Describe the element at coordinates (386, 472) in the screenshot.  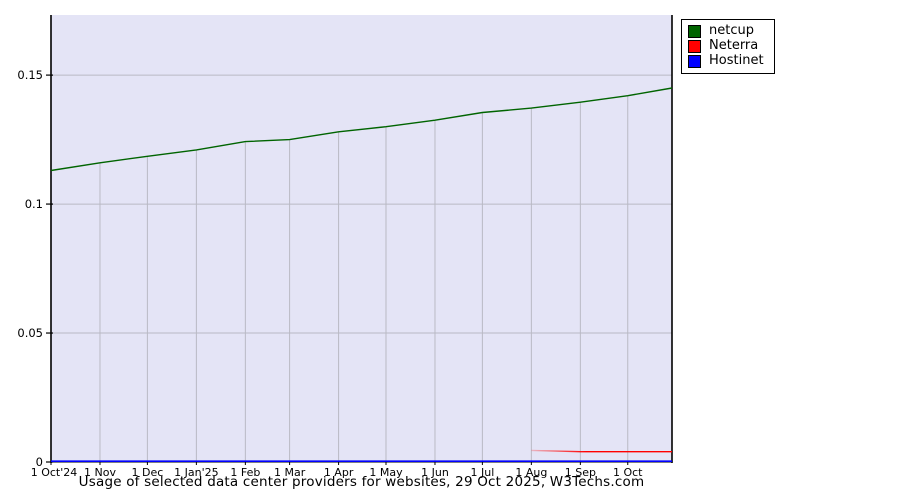
I see `x-axis-label: 1 May` at that location.